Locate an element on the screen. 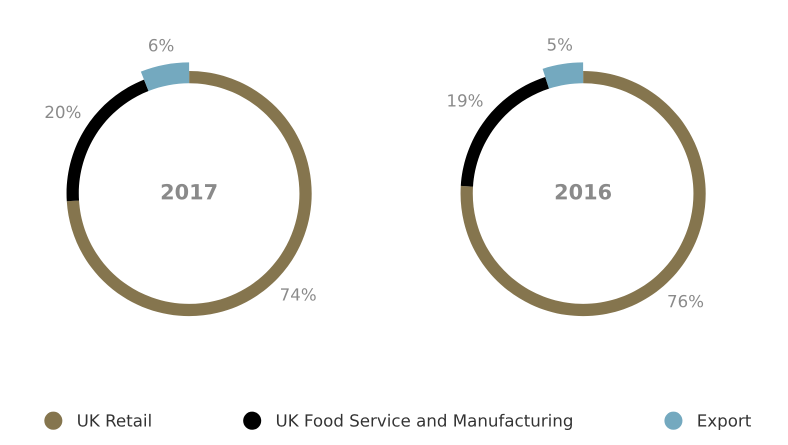 The image size is (788, 445). data-label: 20% is located at coordinates (63, 112).